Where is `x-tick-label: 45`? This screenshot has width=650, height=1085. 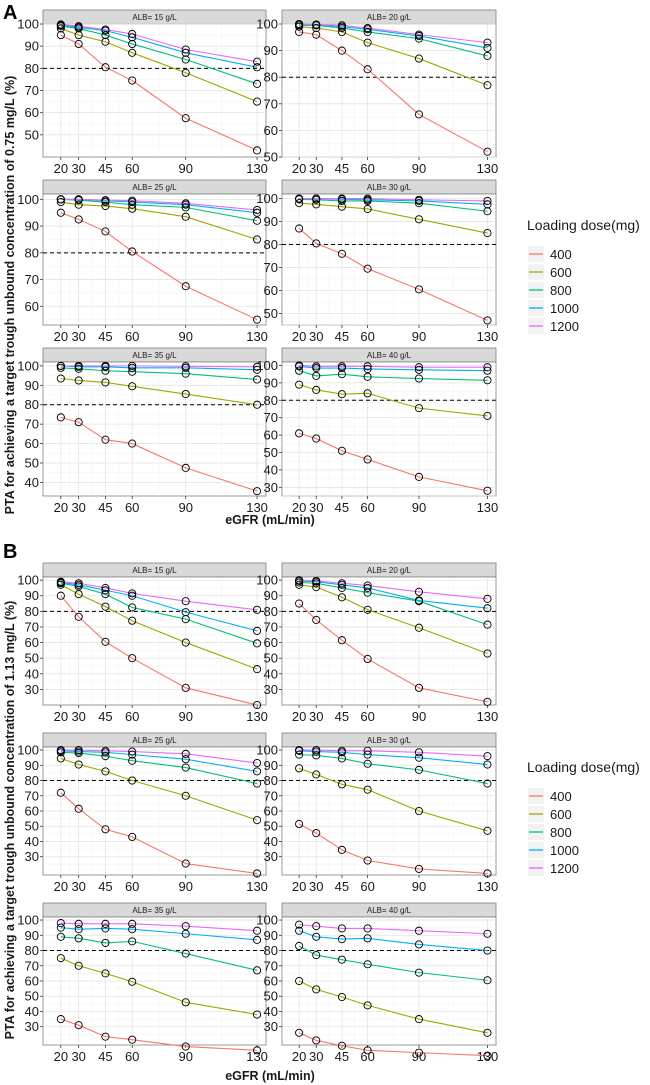 x-tick-label: 45 is located at coordinates (105, 886).